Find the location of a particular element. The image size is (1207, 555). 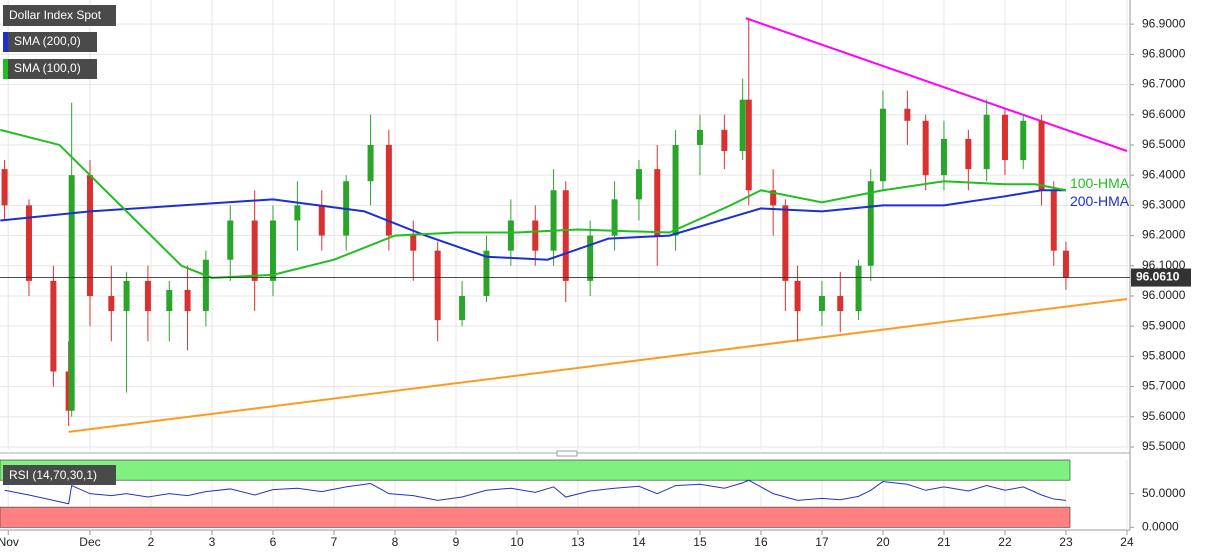

x-tick-label: Dec is located at coordinates (89, 542).